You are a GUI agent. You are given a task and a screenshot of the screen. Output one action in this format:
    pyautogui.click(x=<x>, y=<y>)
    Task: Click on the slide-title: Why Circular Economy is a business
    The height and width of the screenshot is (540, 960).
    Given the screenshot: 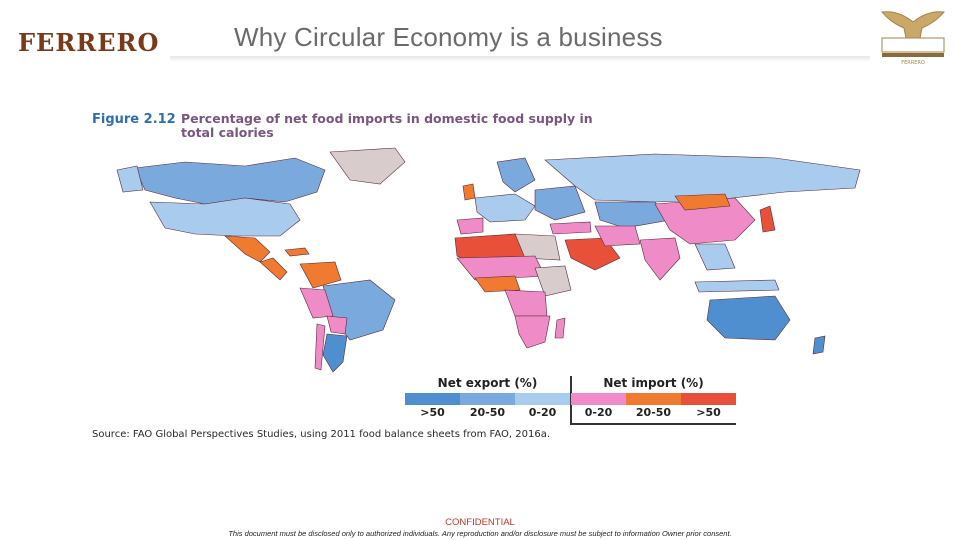 What is the action you would take?
    pyautogui.click(x=448, y=37)
    